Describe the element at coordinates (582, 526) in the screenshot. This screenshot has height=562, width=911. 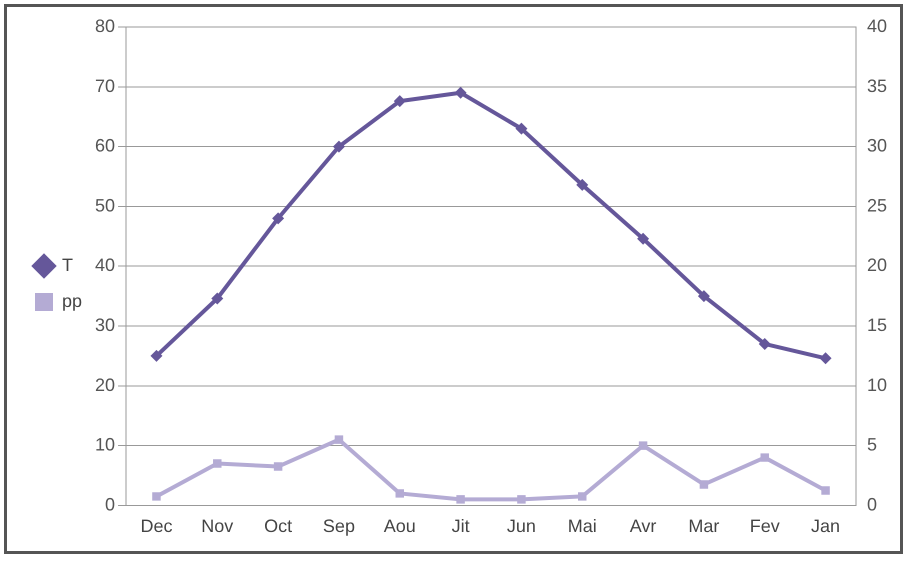
I see `x-tick-label: Mai` at that location.